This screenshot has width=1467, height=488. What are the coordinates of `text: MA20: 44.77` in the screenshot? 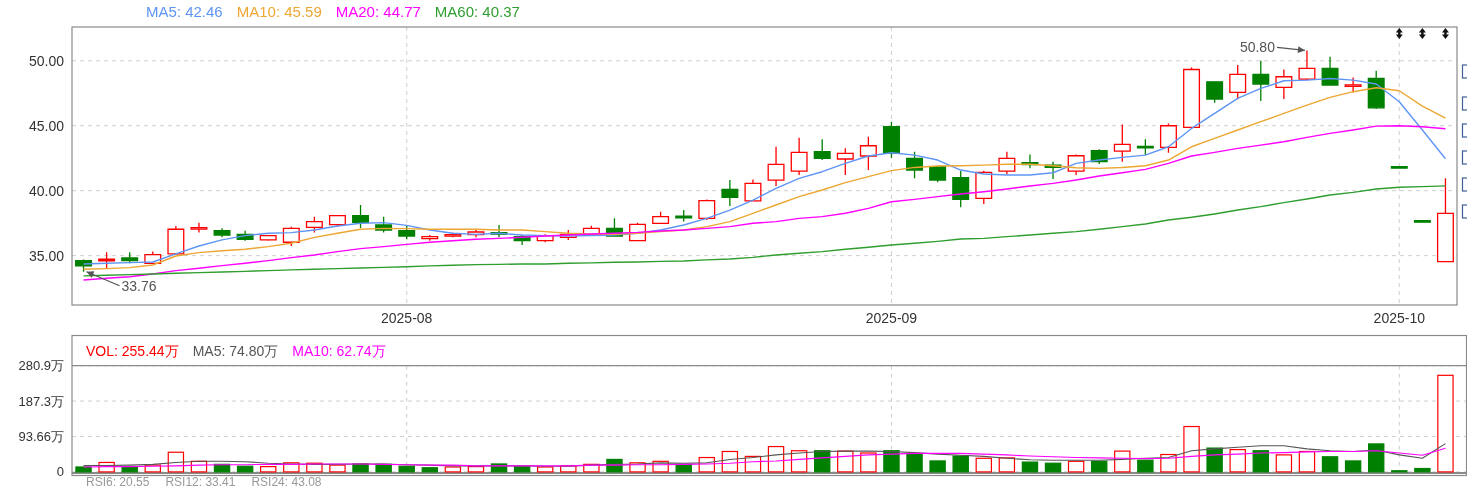 It's located at (378, 11).